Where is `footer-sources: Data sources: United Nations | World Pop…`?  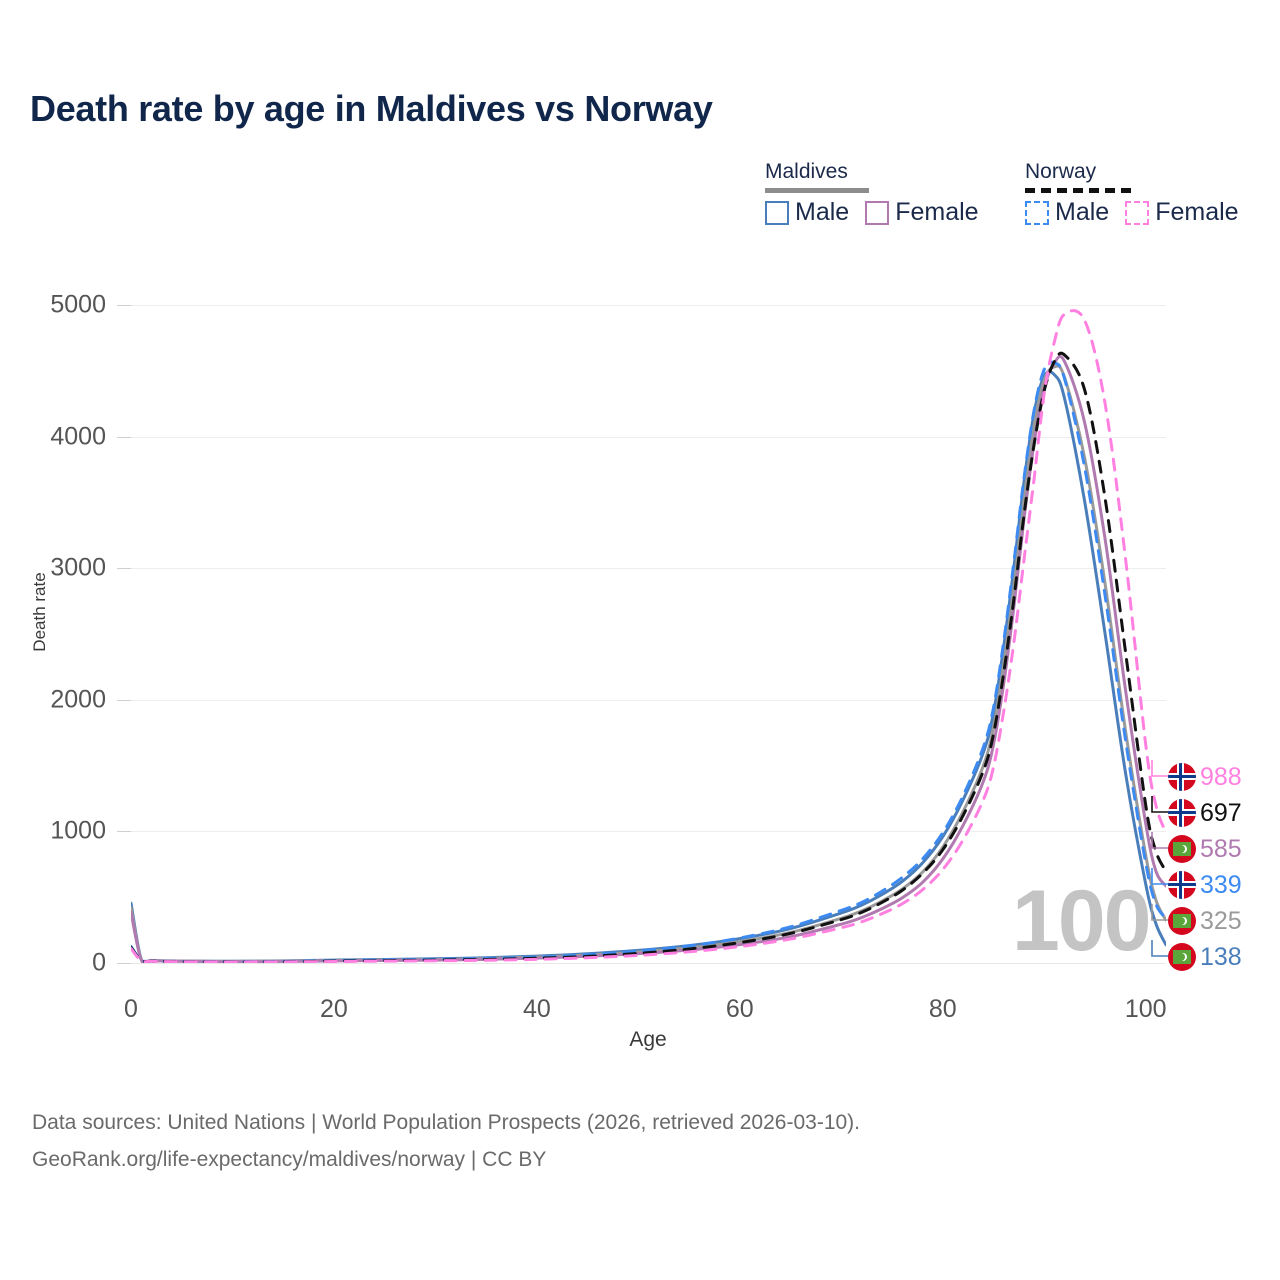 footer-sources: Data sources: United Nations | World Pop… is located at coordinates (446, 1122).